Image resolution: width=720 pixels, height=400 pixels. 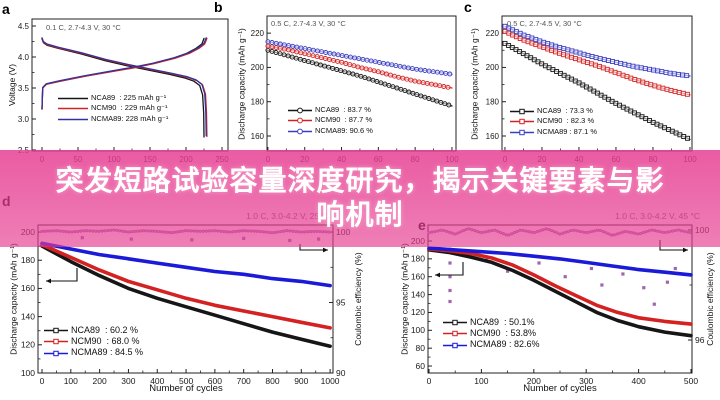 I want to click on axis-pointer-arrow, so click(x=62, y=275).